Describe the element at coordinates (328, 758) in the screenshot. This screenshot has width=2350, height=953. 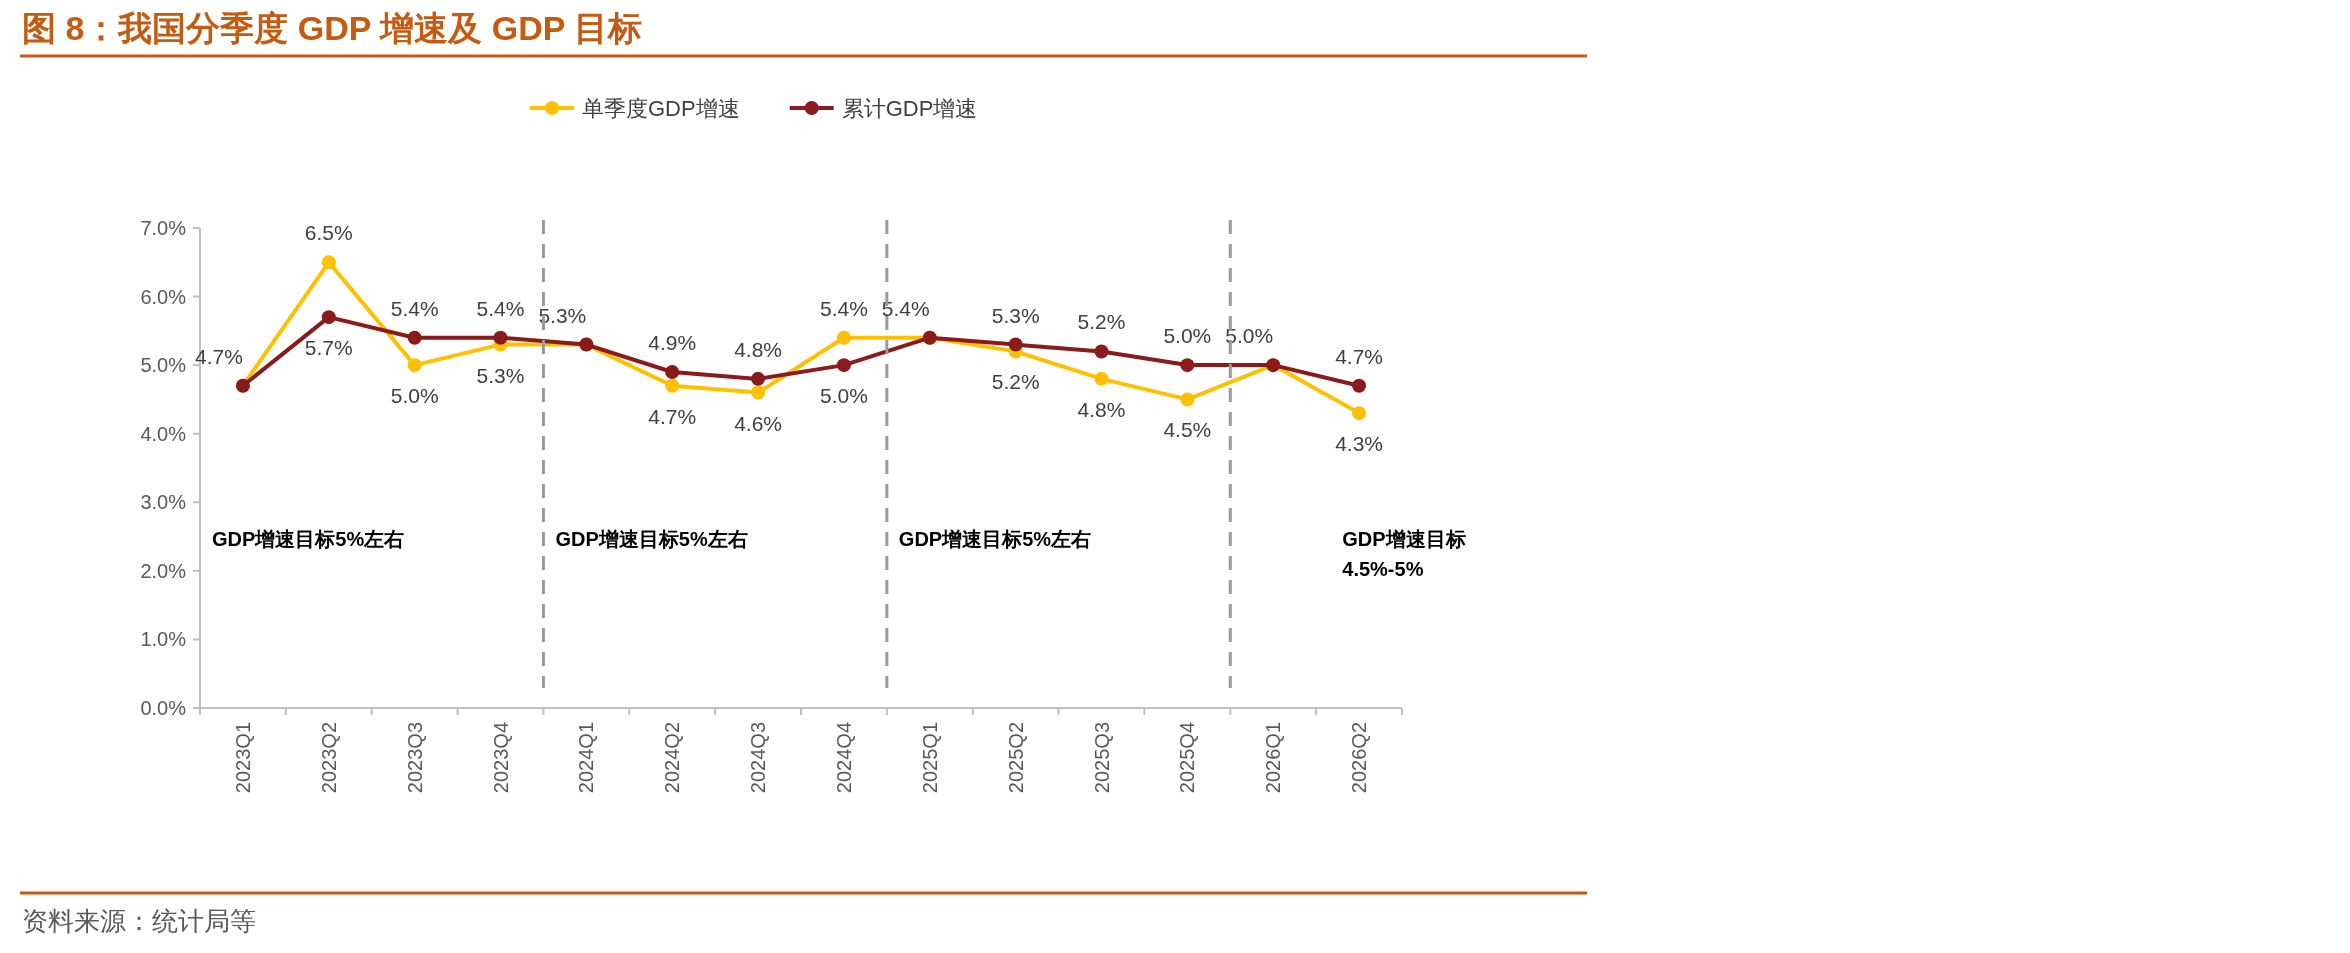
I see `x-tick-label: 2023Q2` at that location.